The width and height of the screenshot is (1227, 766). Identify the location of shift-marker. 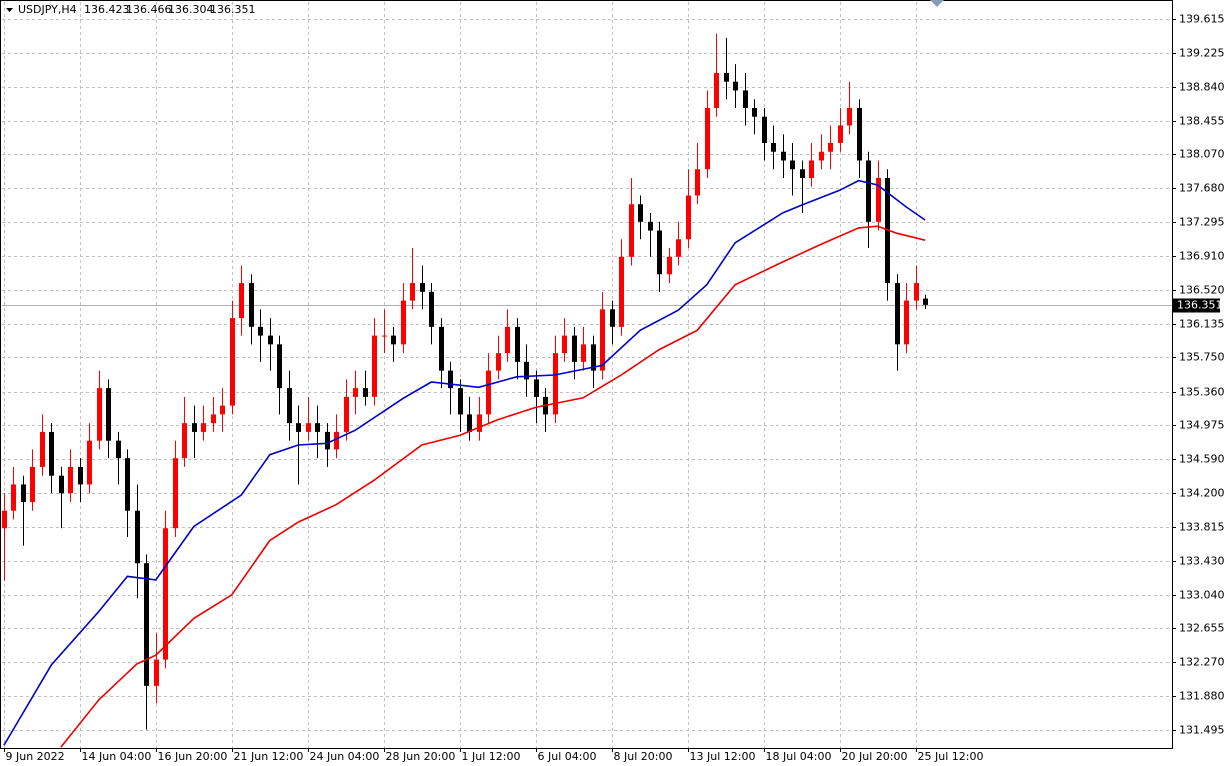
(937, 3).